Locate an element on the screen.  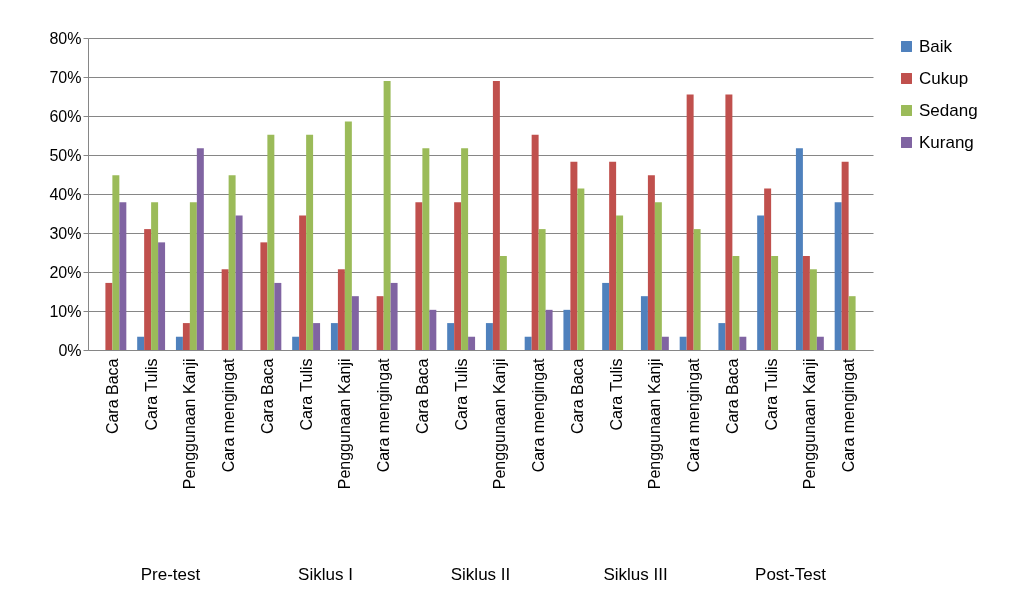
y-tick-label: 0% is located at coordinates (70, 350).